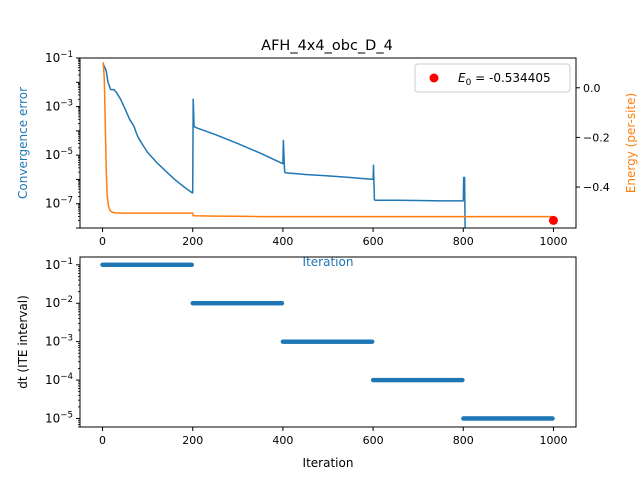  I want to click on top-x-tick-label: 400, so click(282, 241).